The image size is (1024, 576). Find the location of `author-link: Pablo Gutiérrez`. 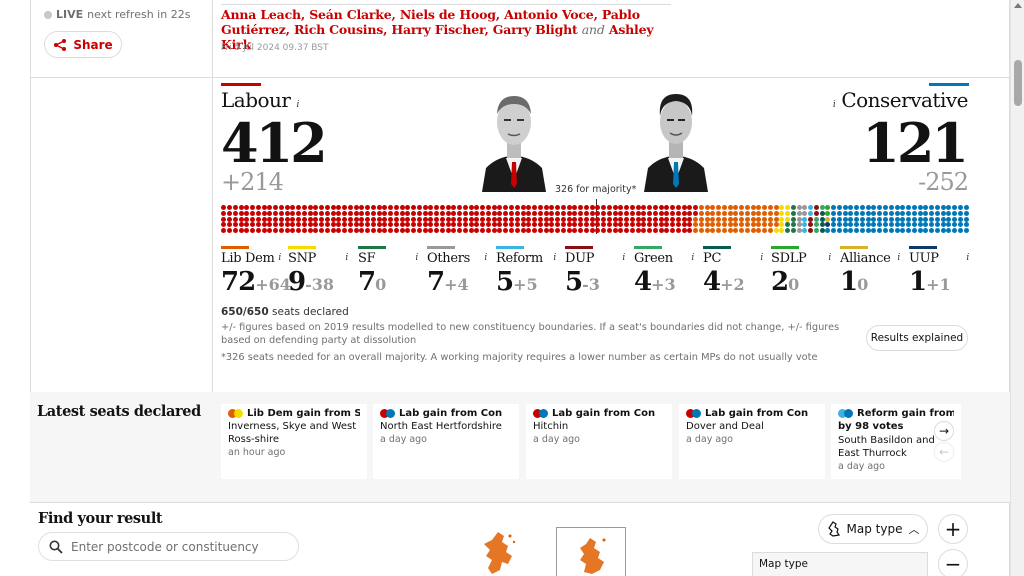

author-link: Pablo Gutiérrez is located at coordinates (430, 22).